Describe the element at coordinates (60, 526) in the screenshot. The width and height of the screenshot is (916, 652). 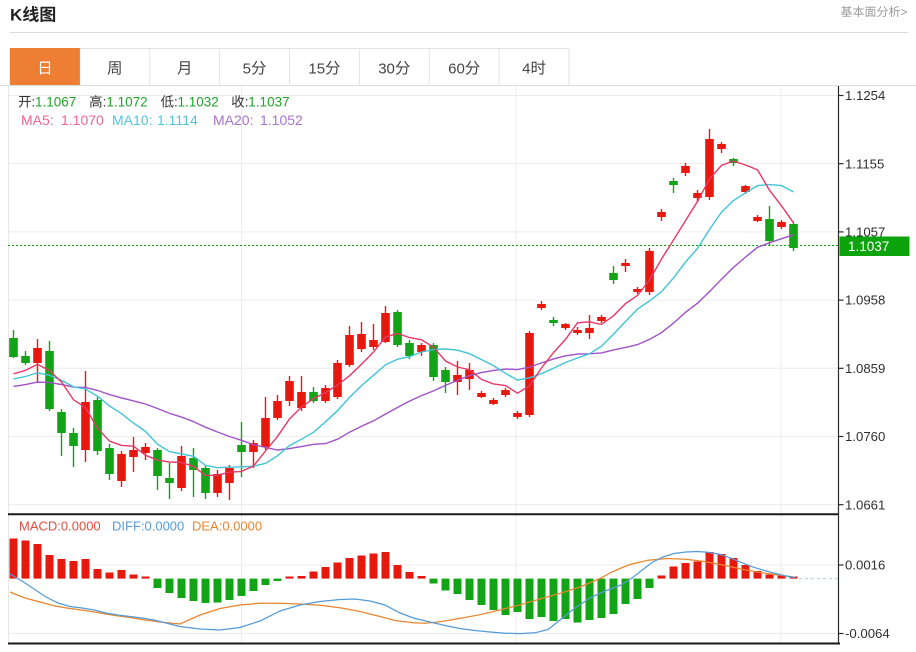
I see `svg-text: MACD:0.0000` at that location.